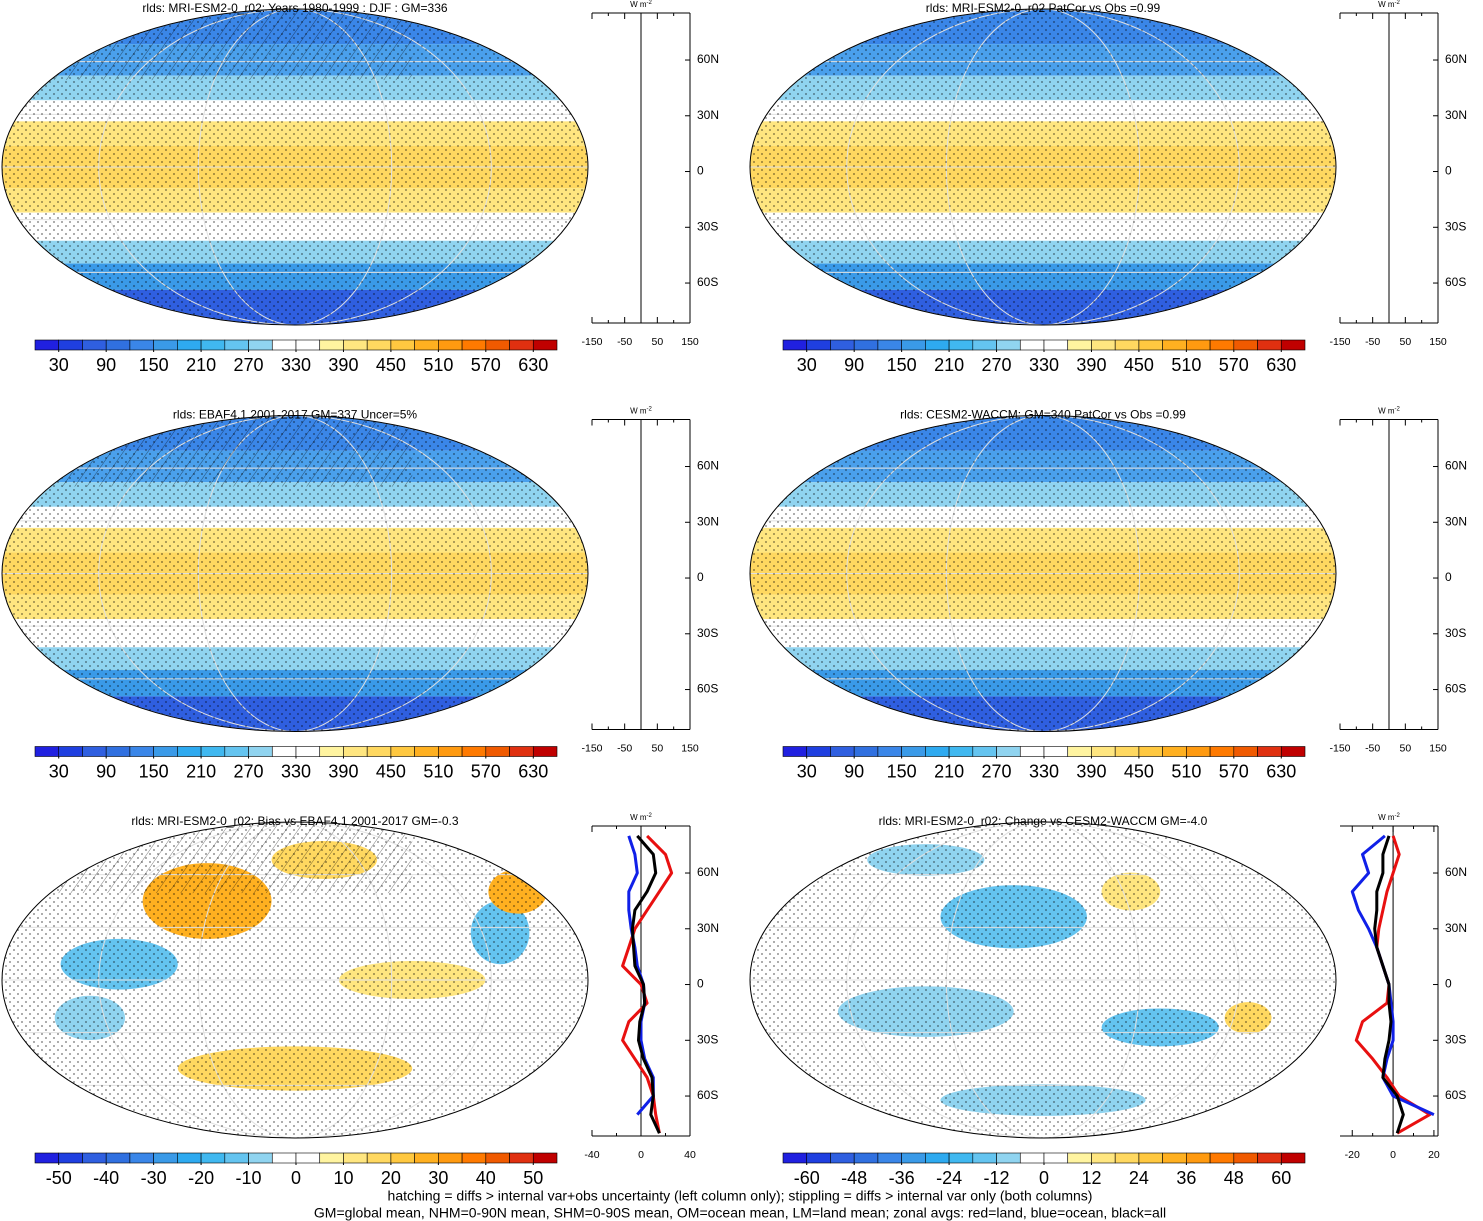 This screenshot has height=1221, width=1483. Describe the element at coordinates (854, 1178) in the screenshot. I see `colorbar-label: -48` at that location.